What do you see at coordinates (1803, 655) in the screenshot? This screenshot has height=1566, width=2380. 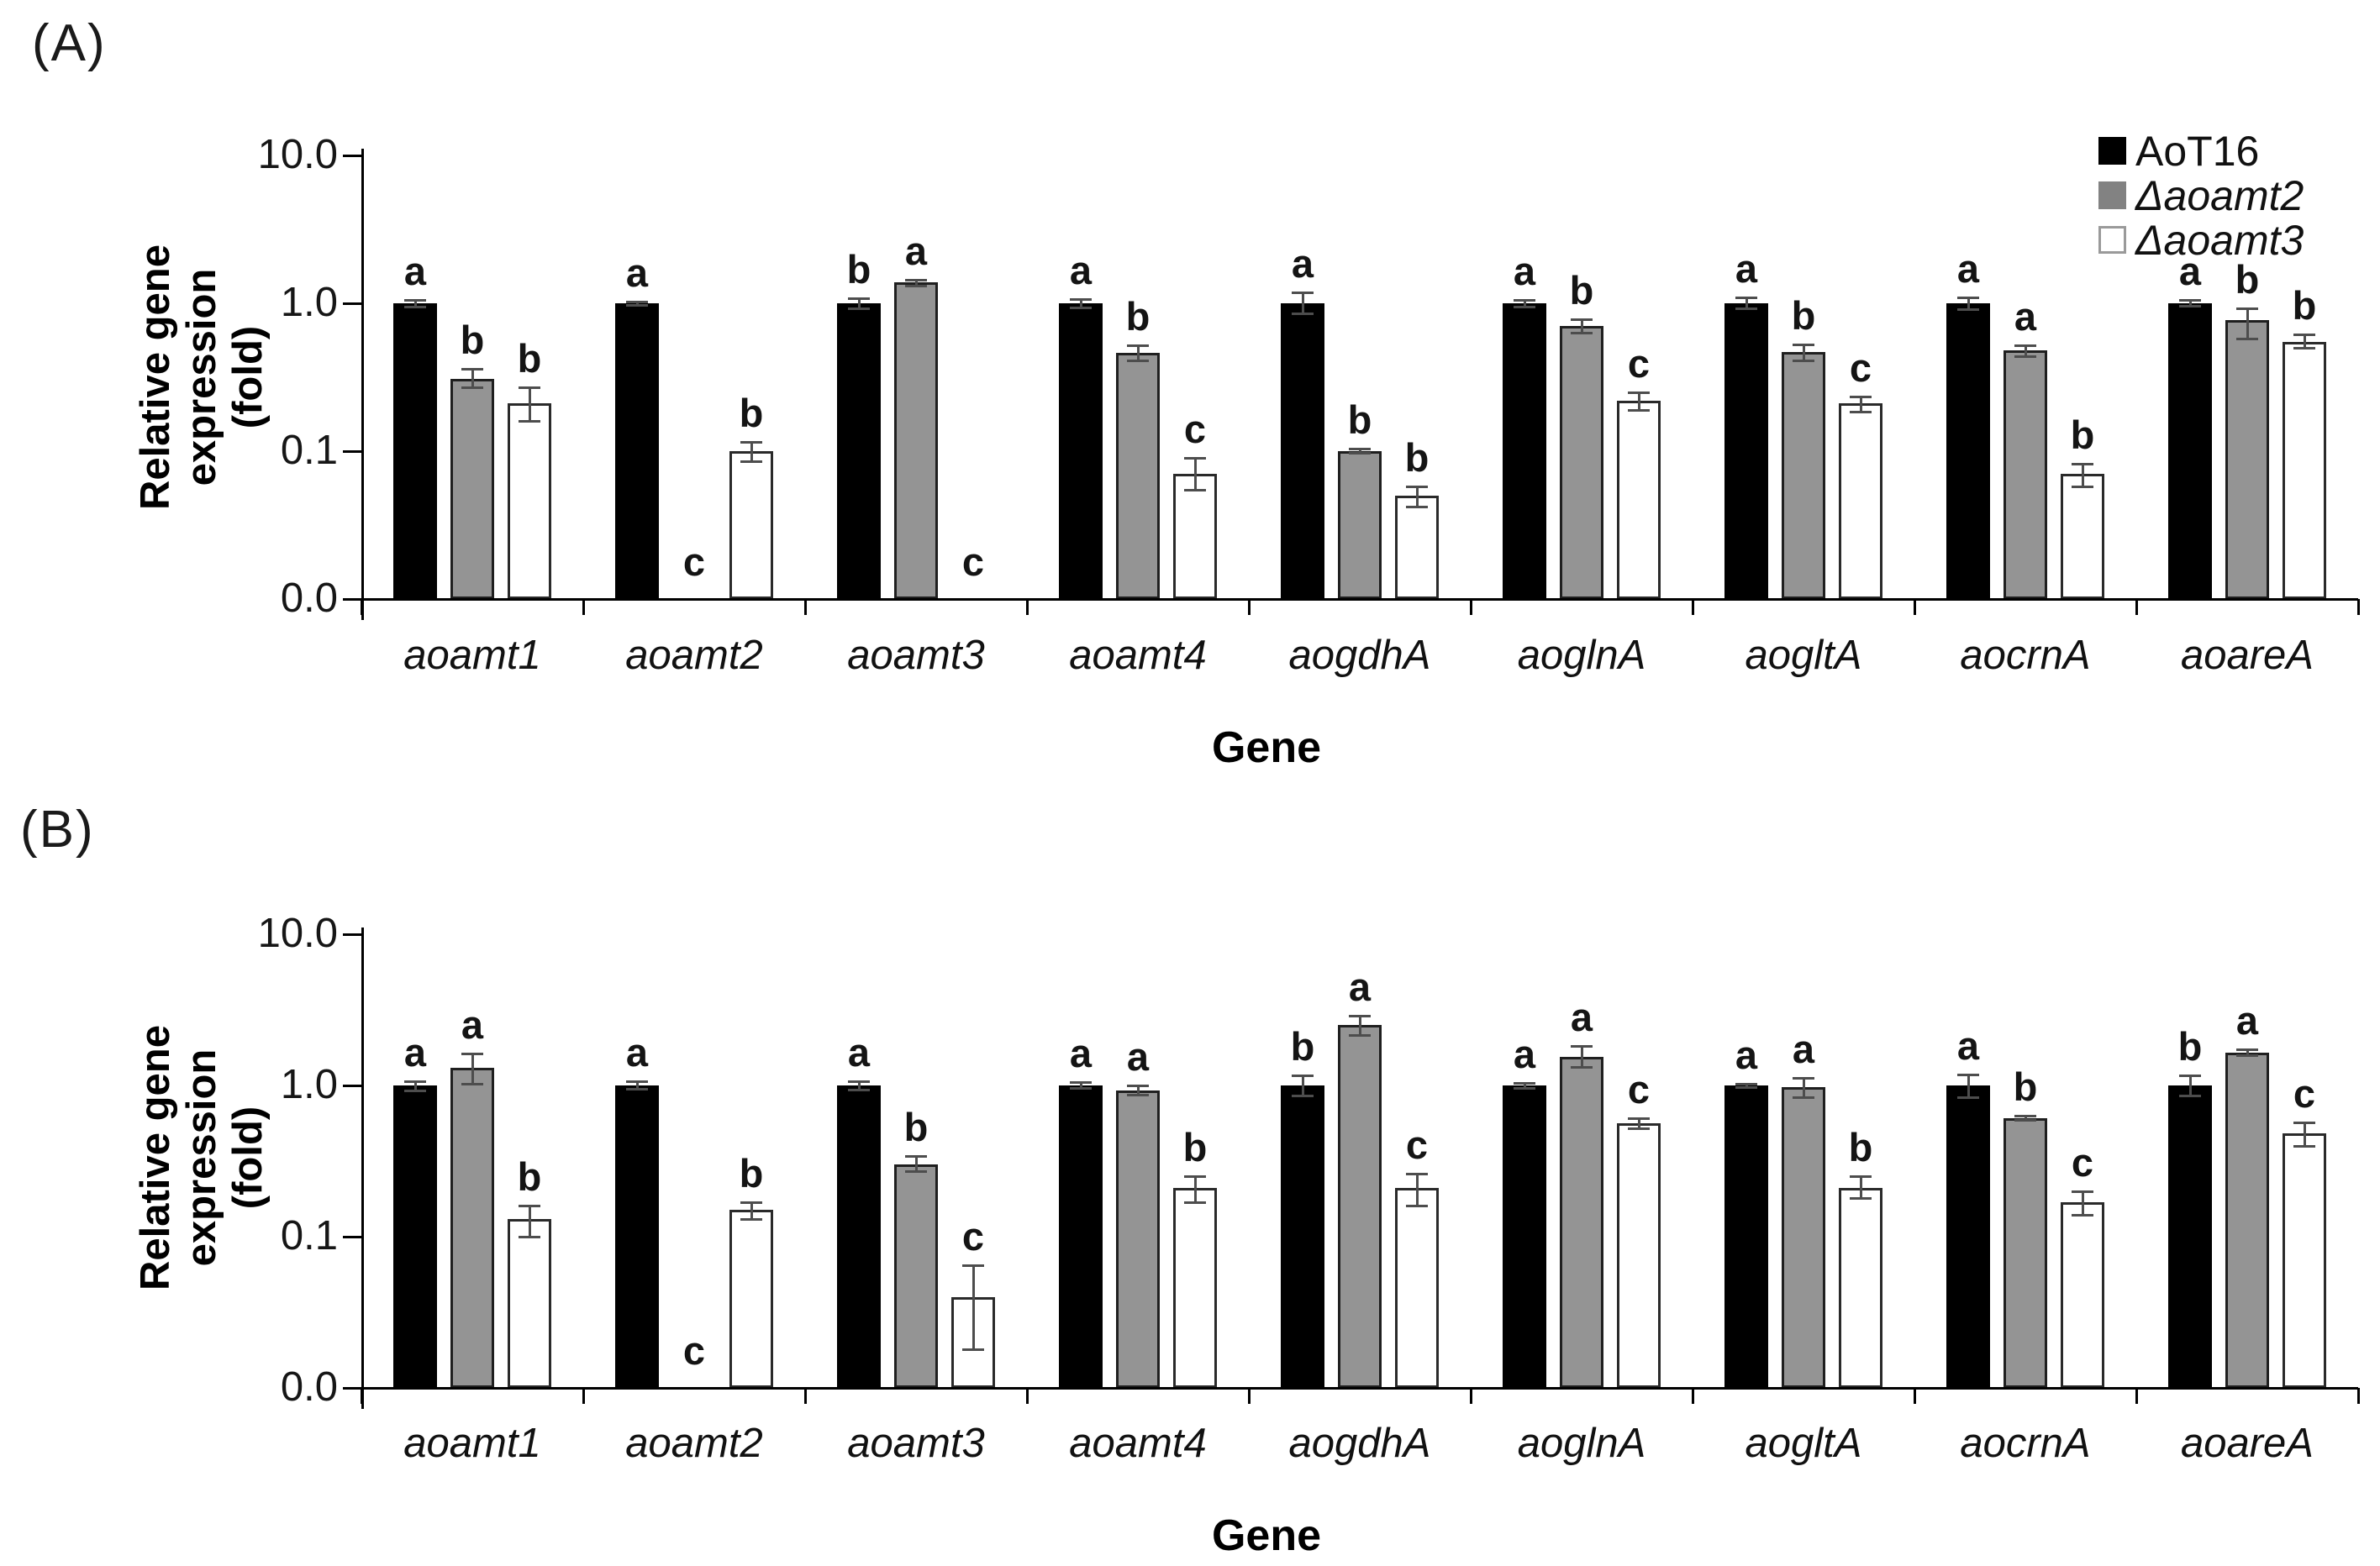 I see `x-category-label: aogltA` at bounding box center [1803, 655].